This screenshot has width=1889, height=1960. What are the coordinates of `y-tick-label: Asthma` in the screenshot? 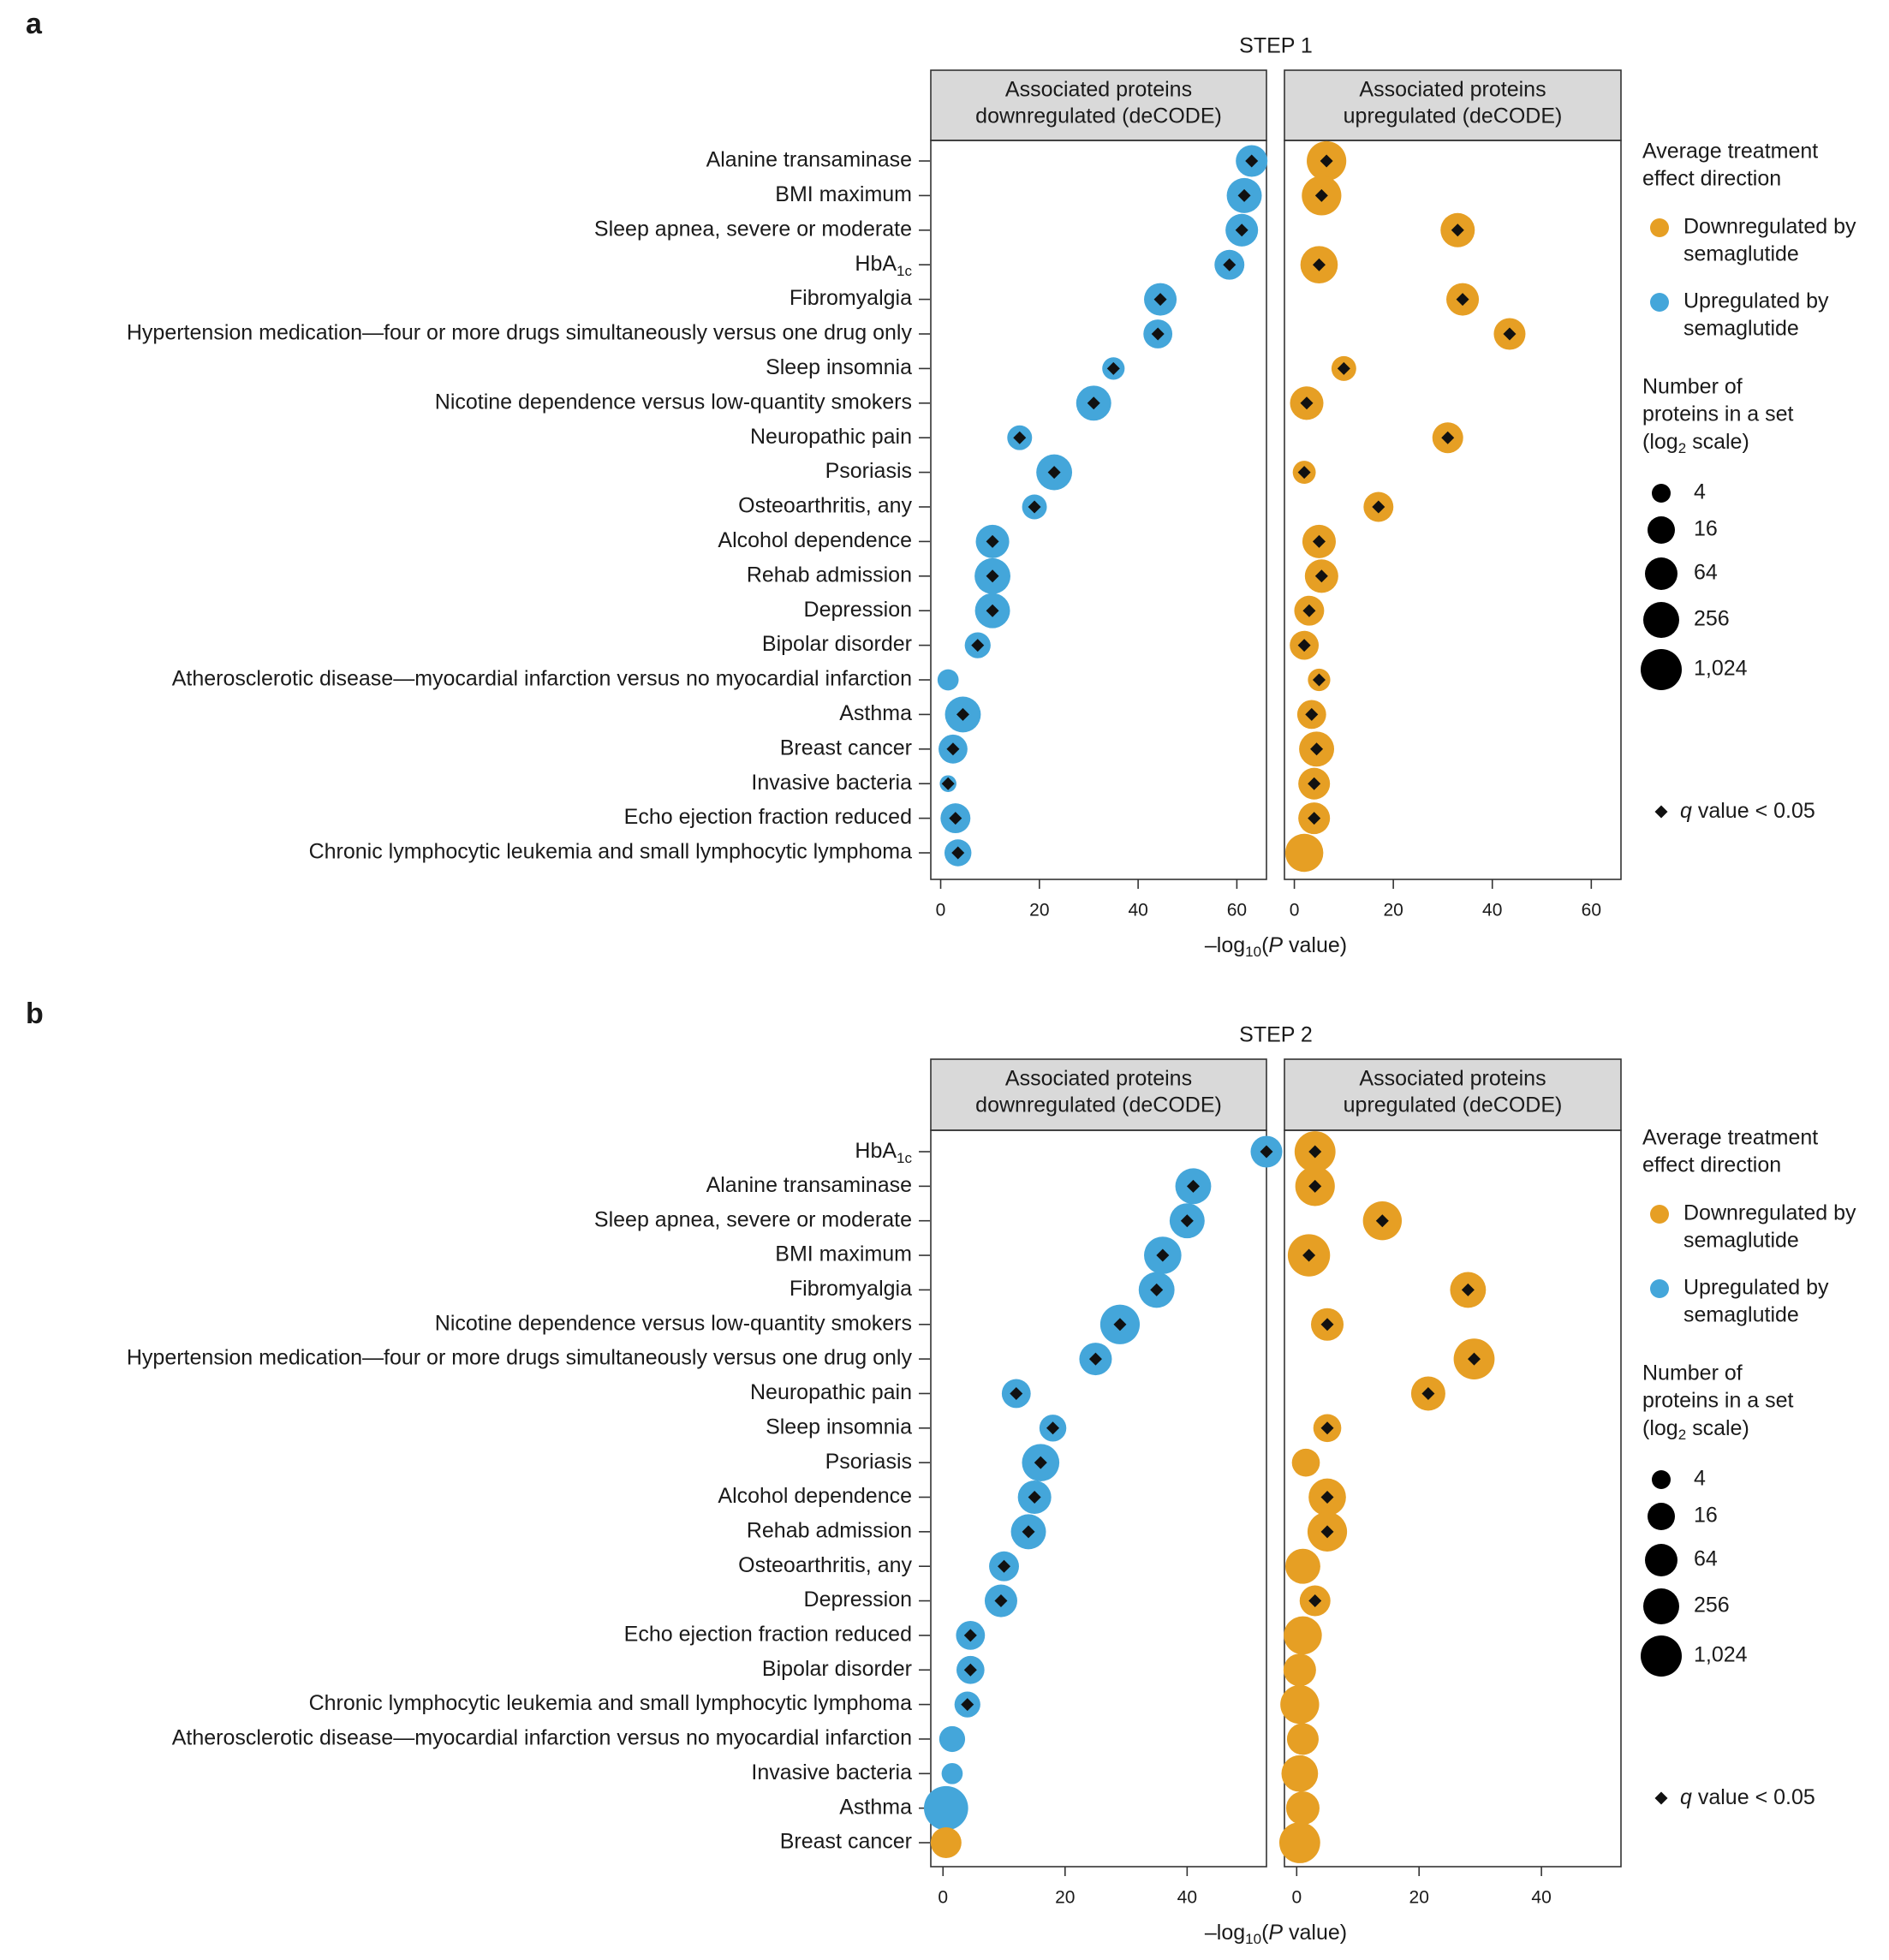 It's located at (875, 1807).